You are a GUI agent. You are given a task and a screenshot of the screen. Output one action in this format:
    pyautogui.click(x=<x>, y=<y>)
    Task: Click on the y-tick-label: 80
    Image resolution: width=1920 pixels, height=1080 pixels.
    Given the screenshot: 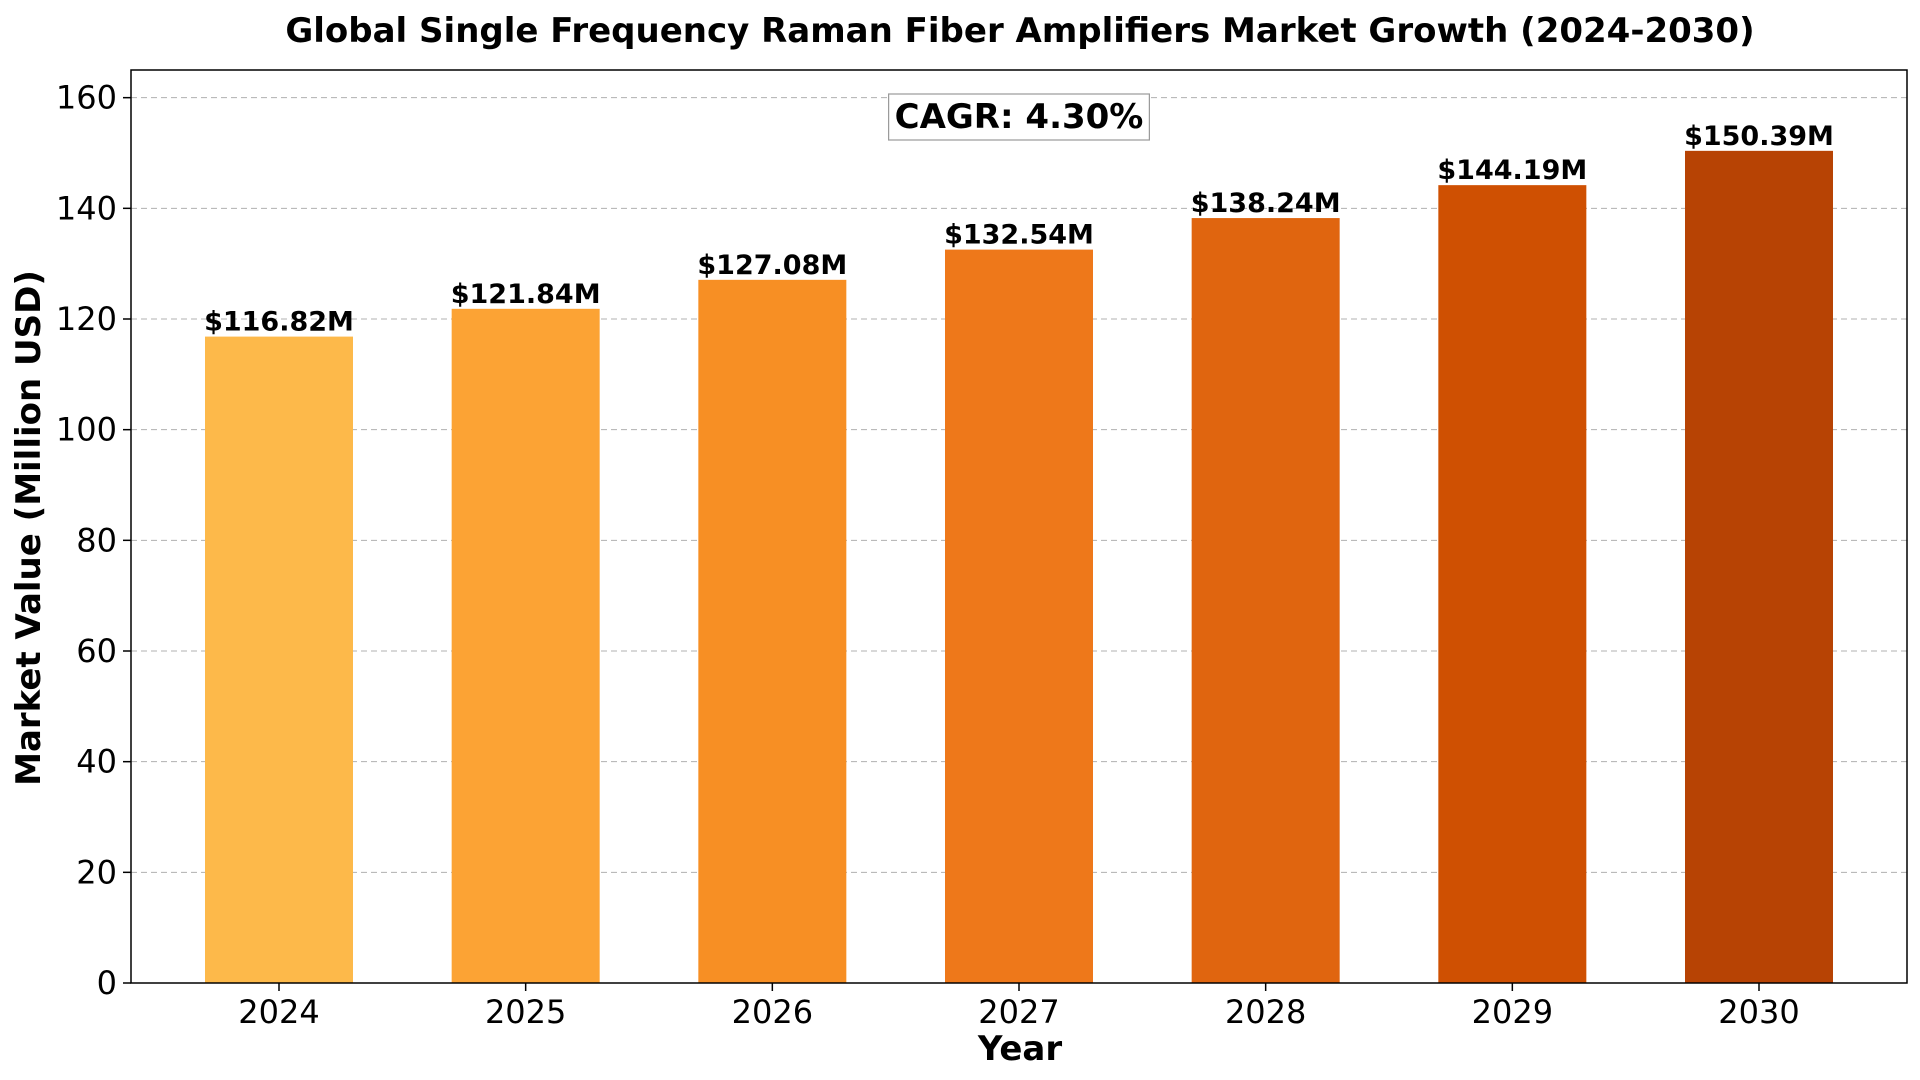 What is the action you would take?
    pyautogui.click(x=96, y=540)
    